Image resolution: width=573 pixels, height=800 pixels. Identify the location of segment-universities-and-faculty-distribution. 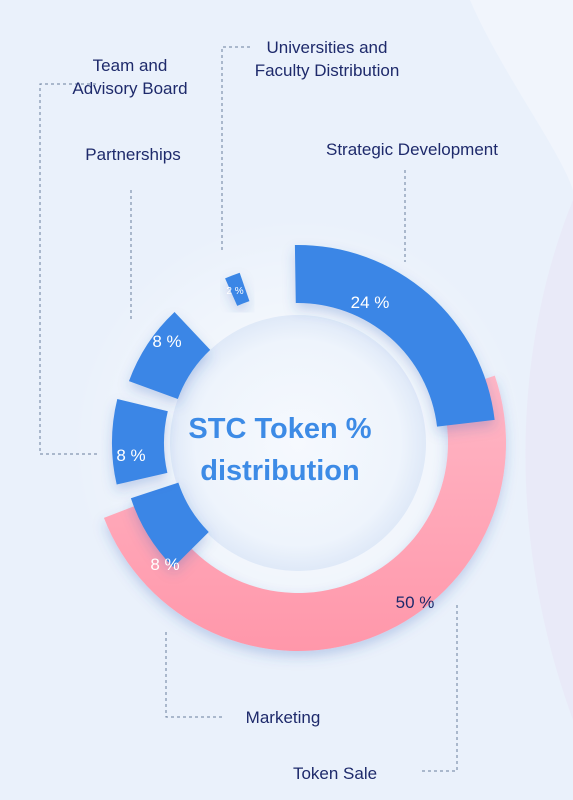
(237, 289).